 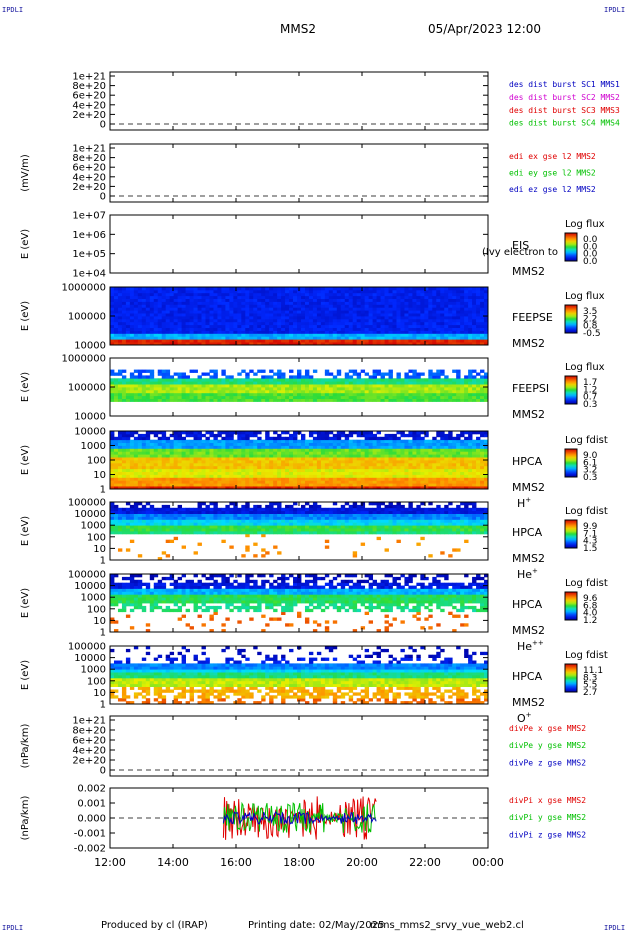 I want to click on y-tick-label: 1e+04, so click(x=89, y=274).